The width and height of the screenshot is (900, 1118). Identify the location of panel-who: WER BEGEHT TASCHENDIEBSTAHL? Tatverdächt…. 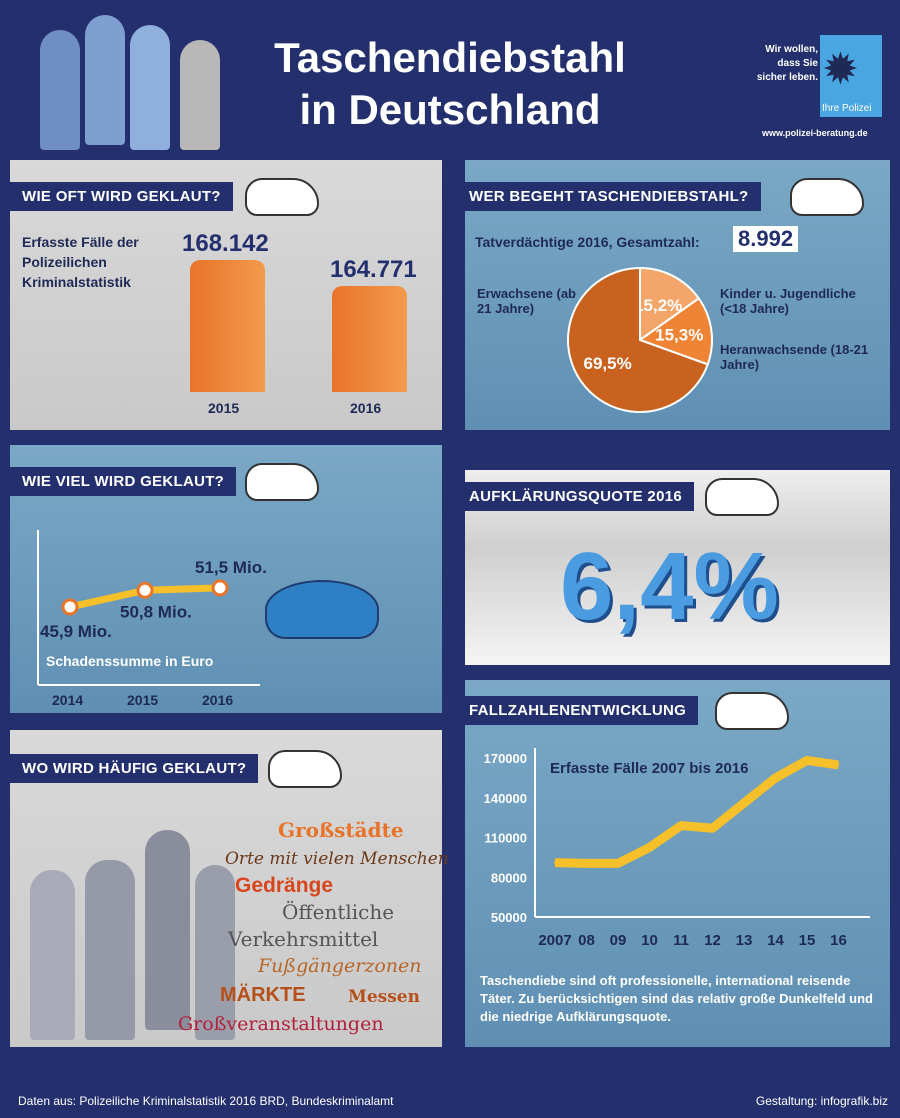
(673, 295).